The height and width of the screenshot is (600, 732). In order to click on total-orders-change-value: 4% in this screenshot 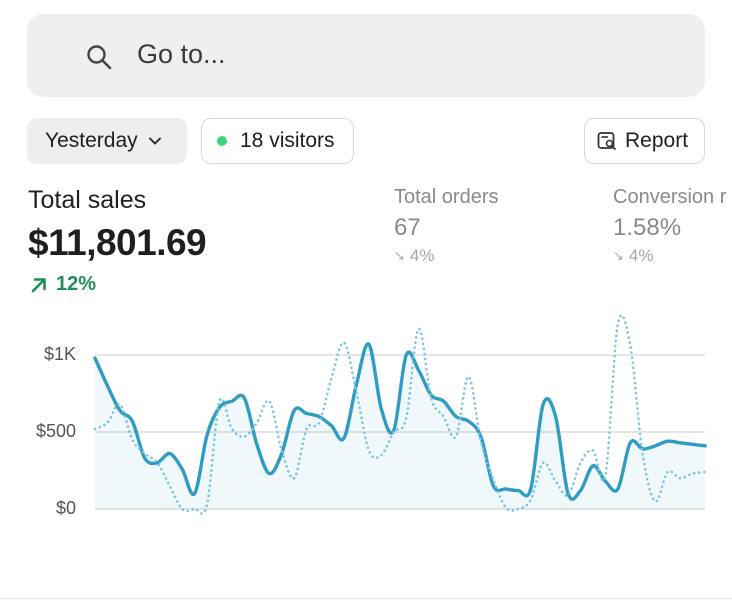, I will do `click(422, 255)`.